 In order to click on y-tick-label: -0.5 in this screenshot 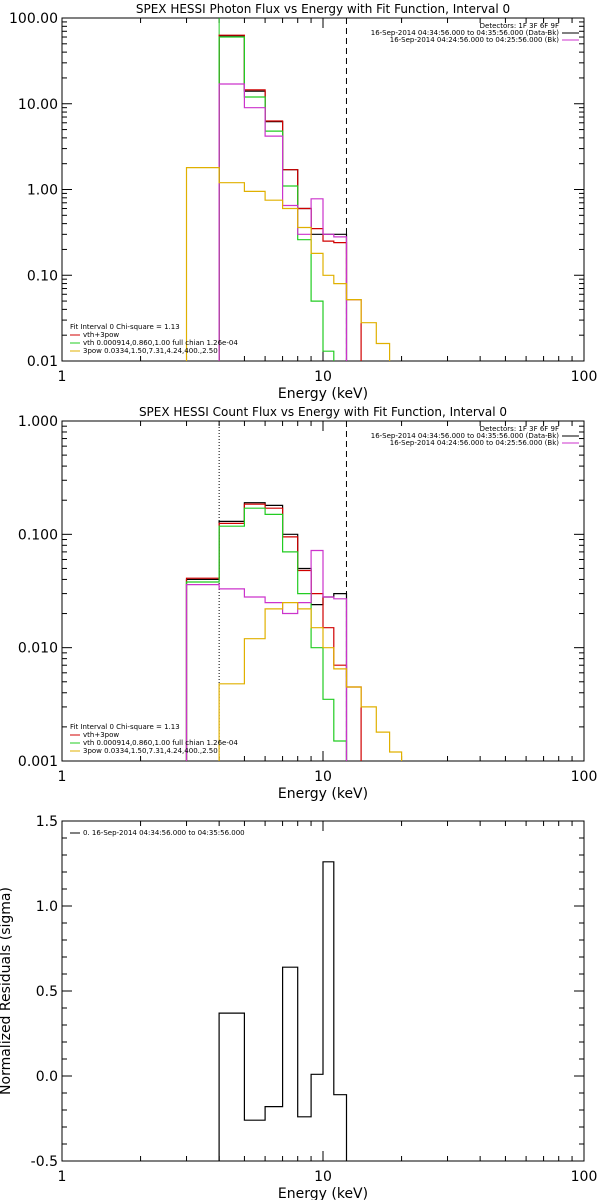, I will do `click(44, 1162)`.